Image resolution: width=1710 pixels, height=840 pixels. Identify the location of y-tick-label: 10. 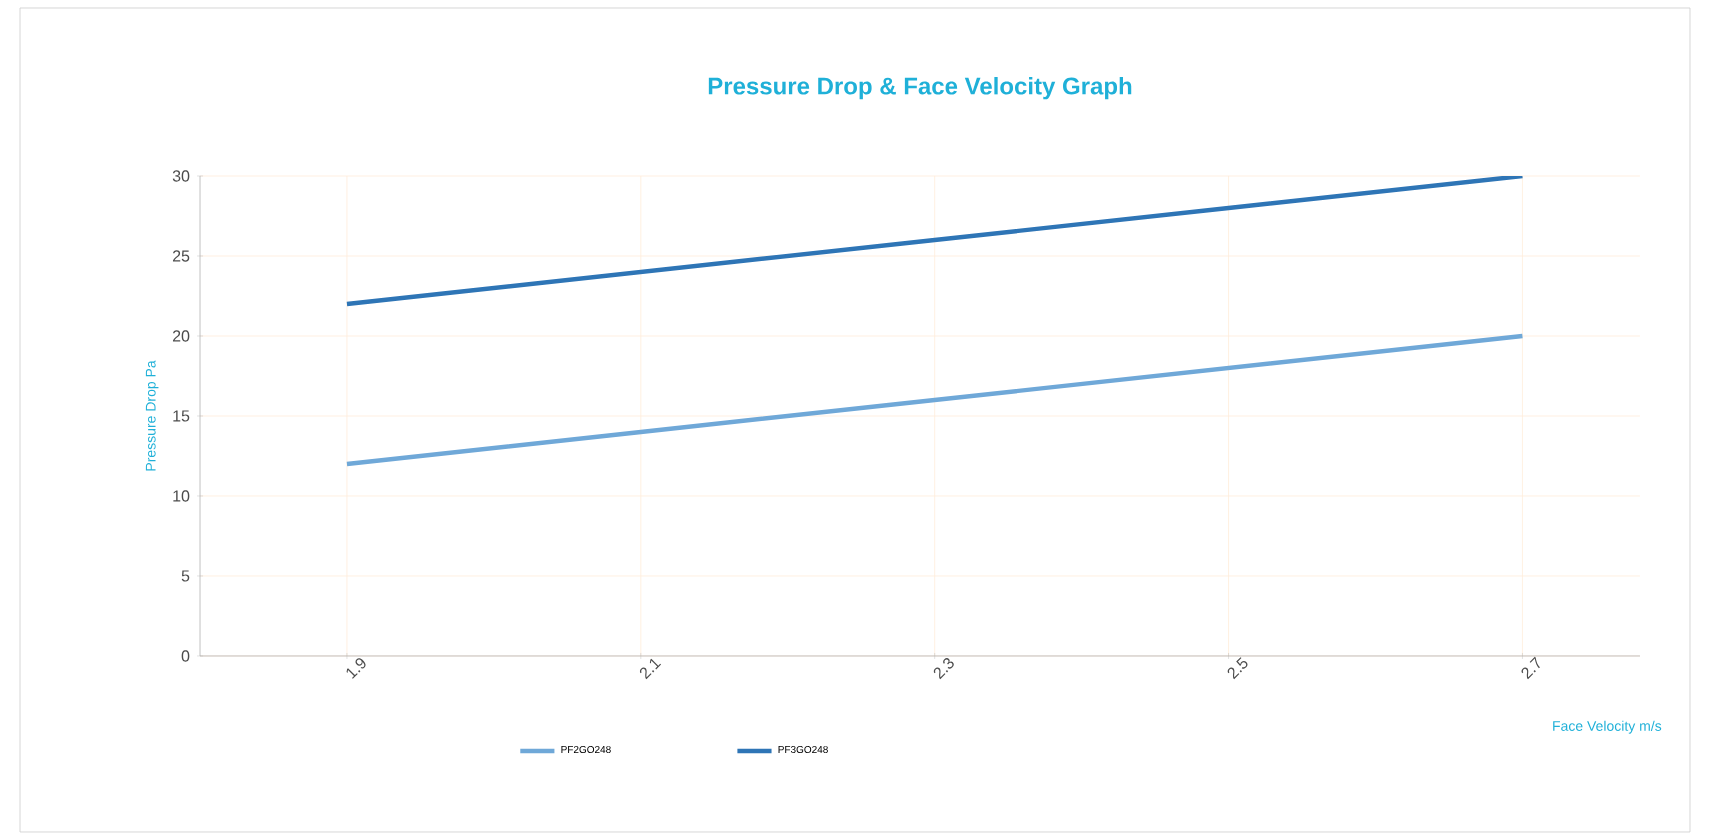
(181, 496).